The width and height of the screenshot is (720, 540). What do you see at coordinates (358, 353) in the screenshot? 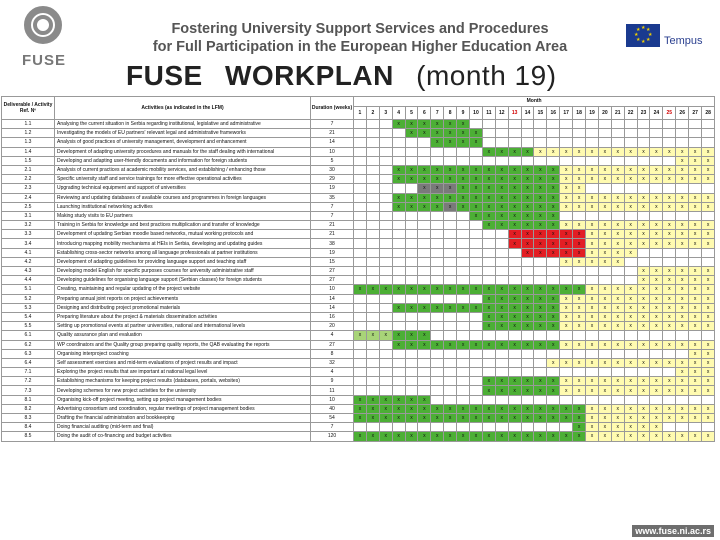
I see `table-row: 6.3 Organising interproject coaching 8 x x` at bounding box center [358, 353].